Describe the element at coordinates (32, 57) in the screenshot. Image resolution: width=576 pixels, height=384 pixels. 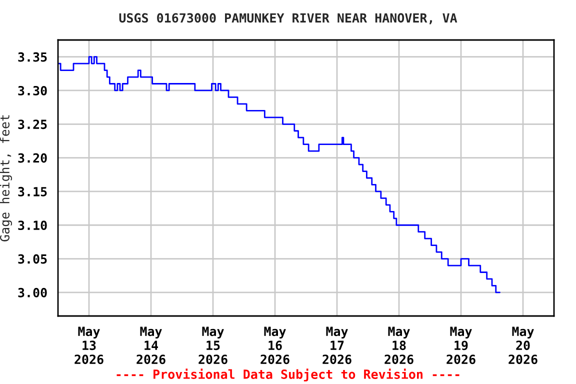
I see `y-tick-label: 3.35` at that location.